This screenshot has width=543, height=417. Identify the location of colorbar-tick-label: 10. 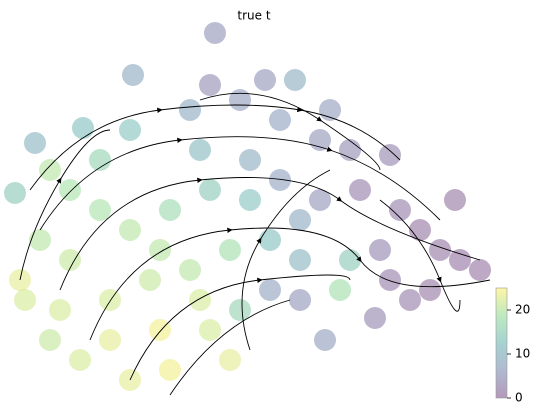
(522, 354).